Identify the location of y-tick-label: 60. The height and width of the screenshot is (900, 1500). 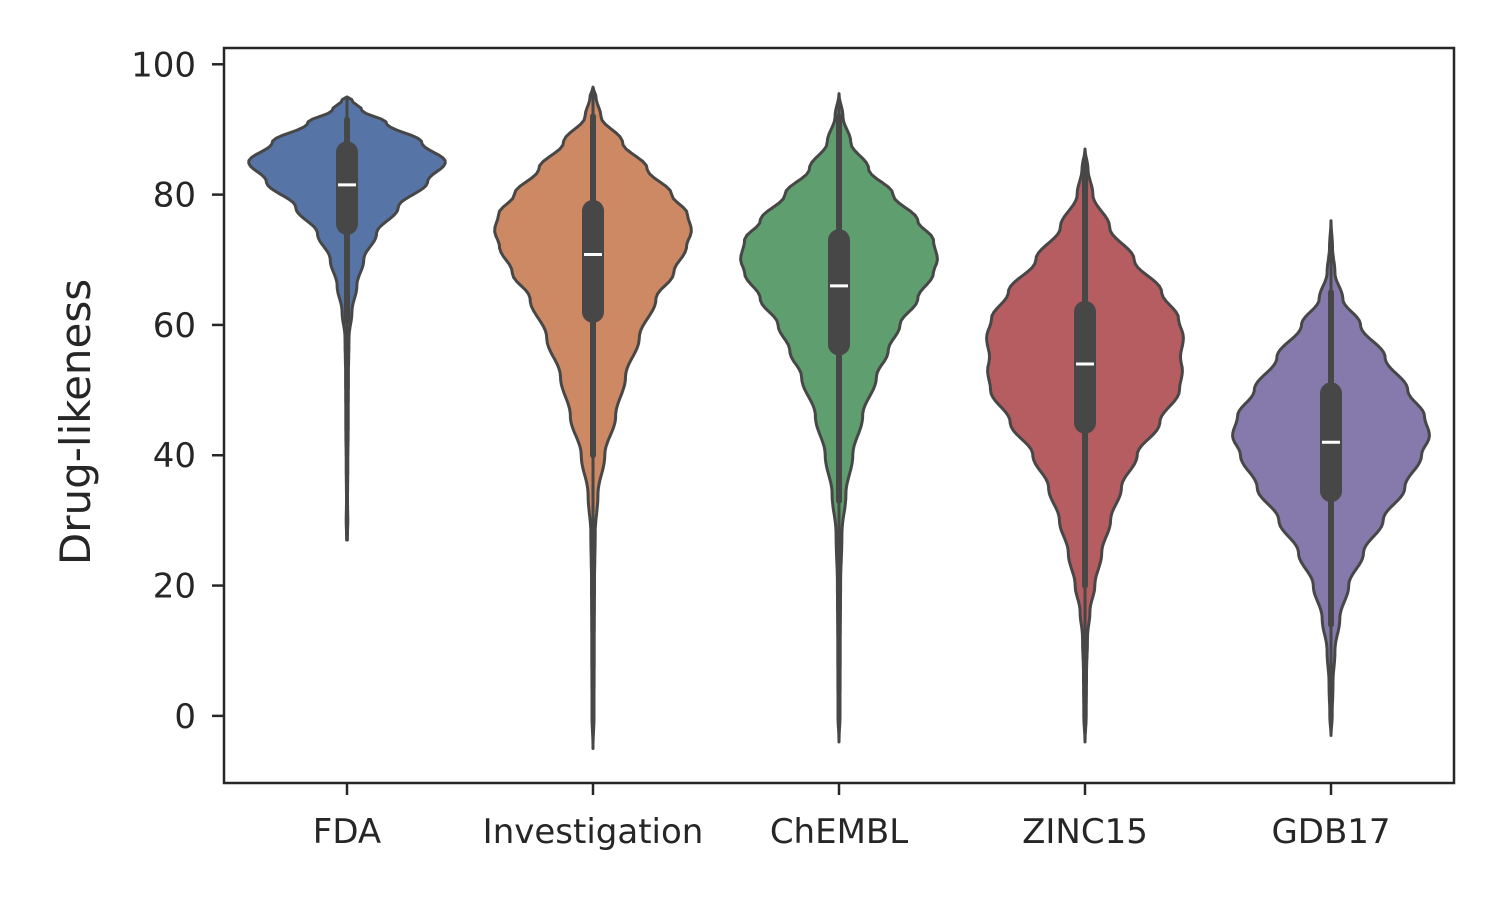
(174, 326).